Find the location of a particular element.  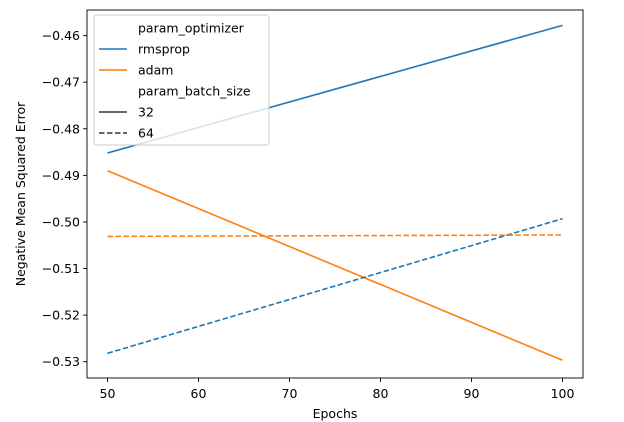

y-tick-label: −0.53 is located at coordinates (61, 361).